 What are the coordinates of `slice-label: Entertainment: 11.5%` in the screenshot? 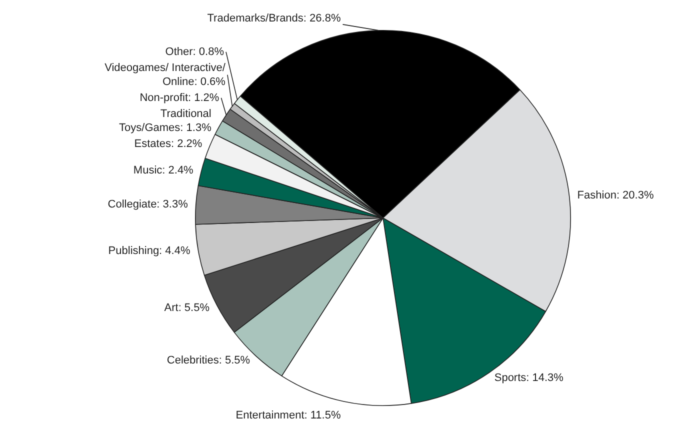 It's located at (288, 415).